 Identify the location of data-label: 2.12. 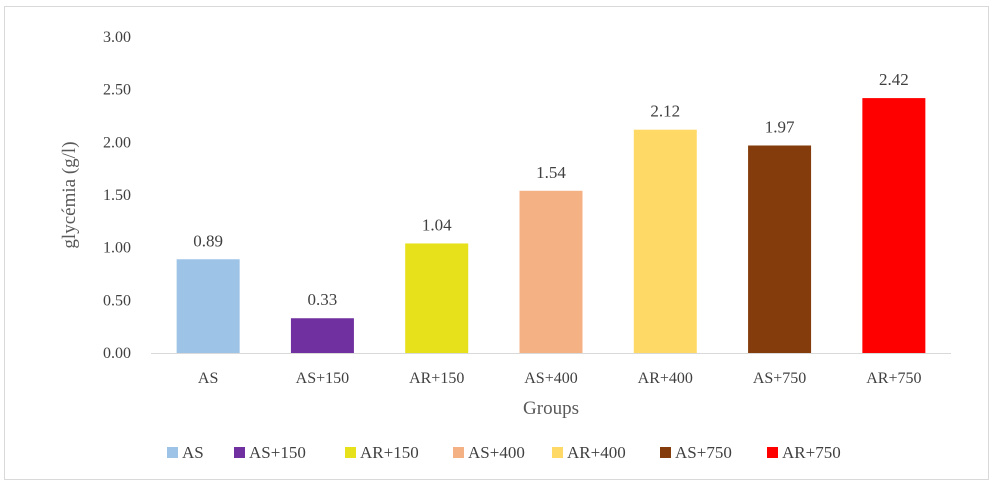
(665, 111).